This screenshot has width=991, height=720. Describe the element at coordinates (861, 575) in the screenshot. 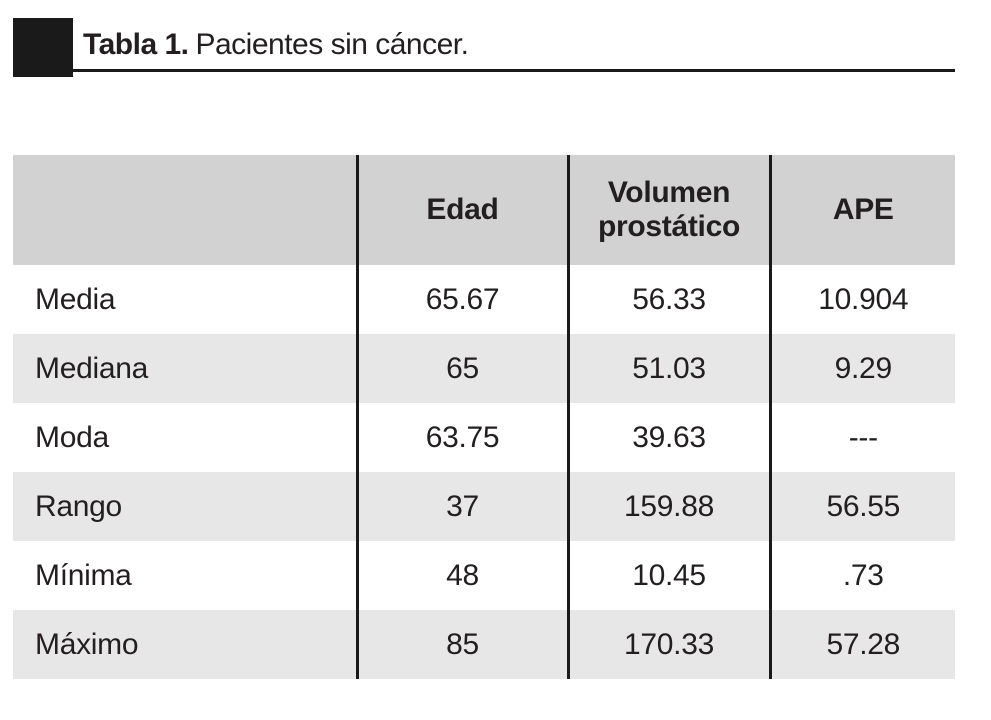

I see `cell-ape: .73` at that location.